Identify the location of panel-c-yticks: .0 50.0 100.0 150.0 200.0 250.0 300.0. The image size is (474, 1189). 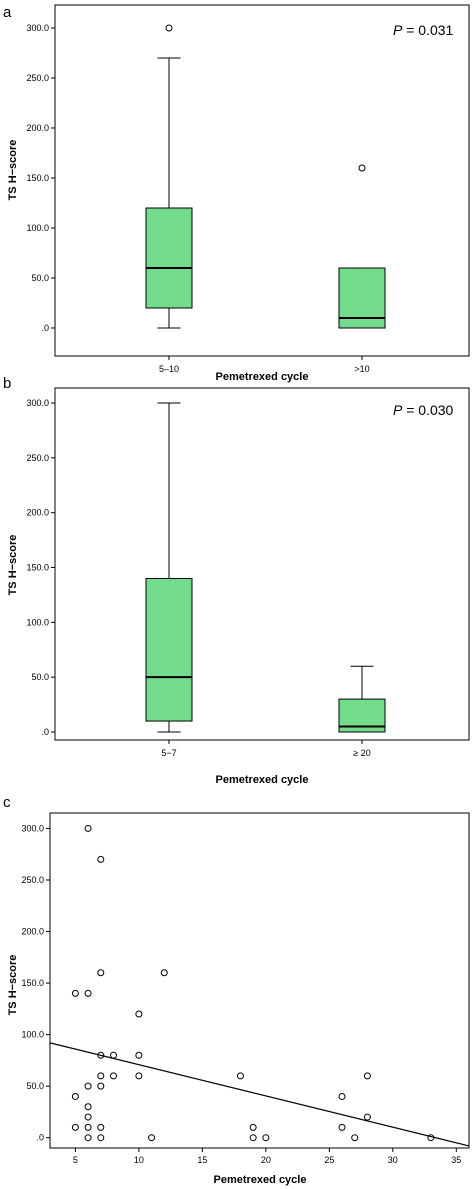
(35, 983).